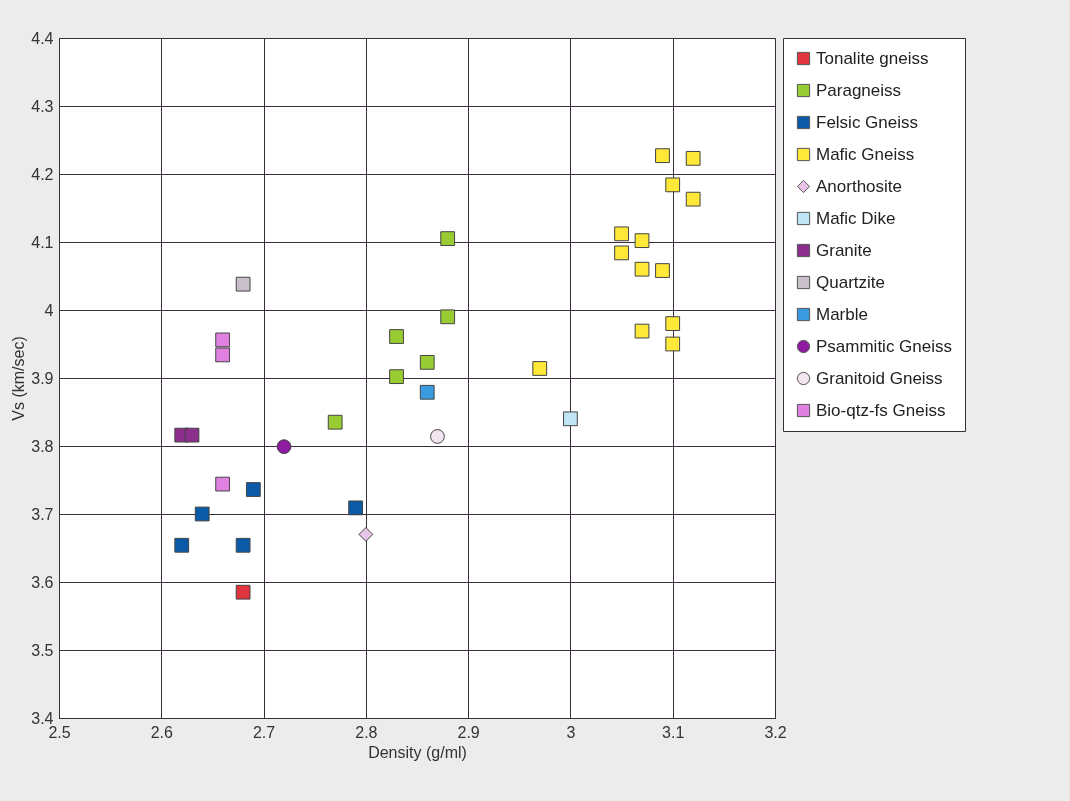 This screenshot has height=801, width=1070. I want to click on y-tick-label: 4.4, so click(42, 38).